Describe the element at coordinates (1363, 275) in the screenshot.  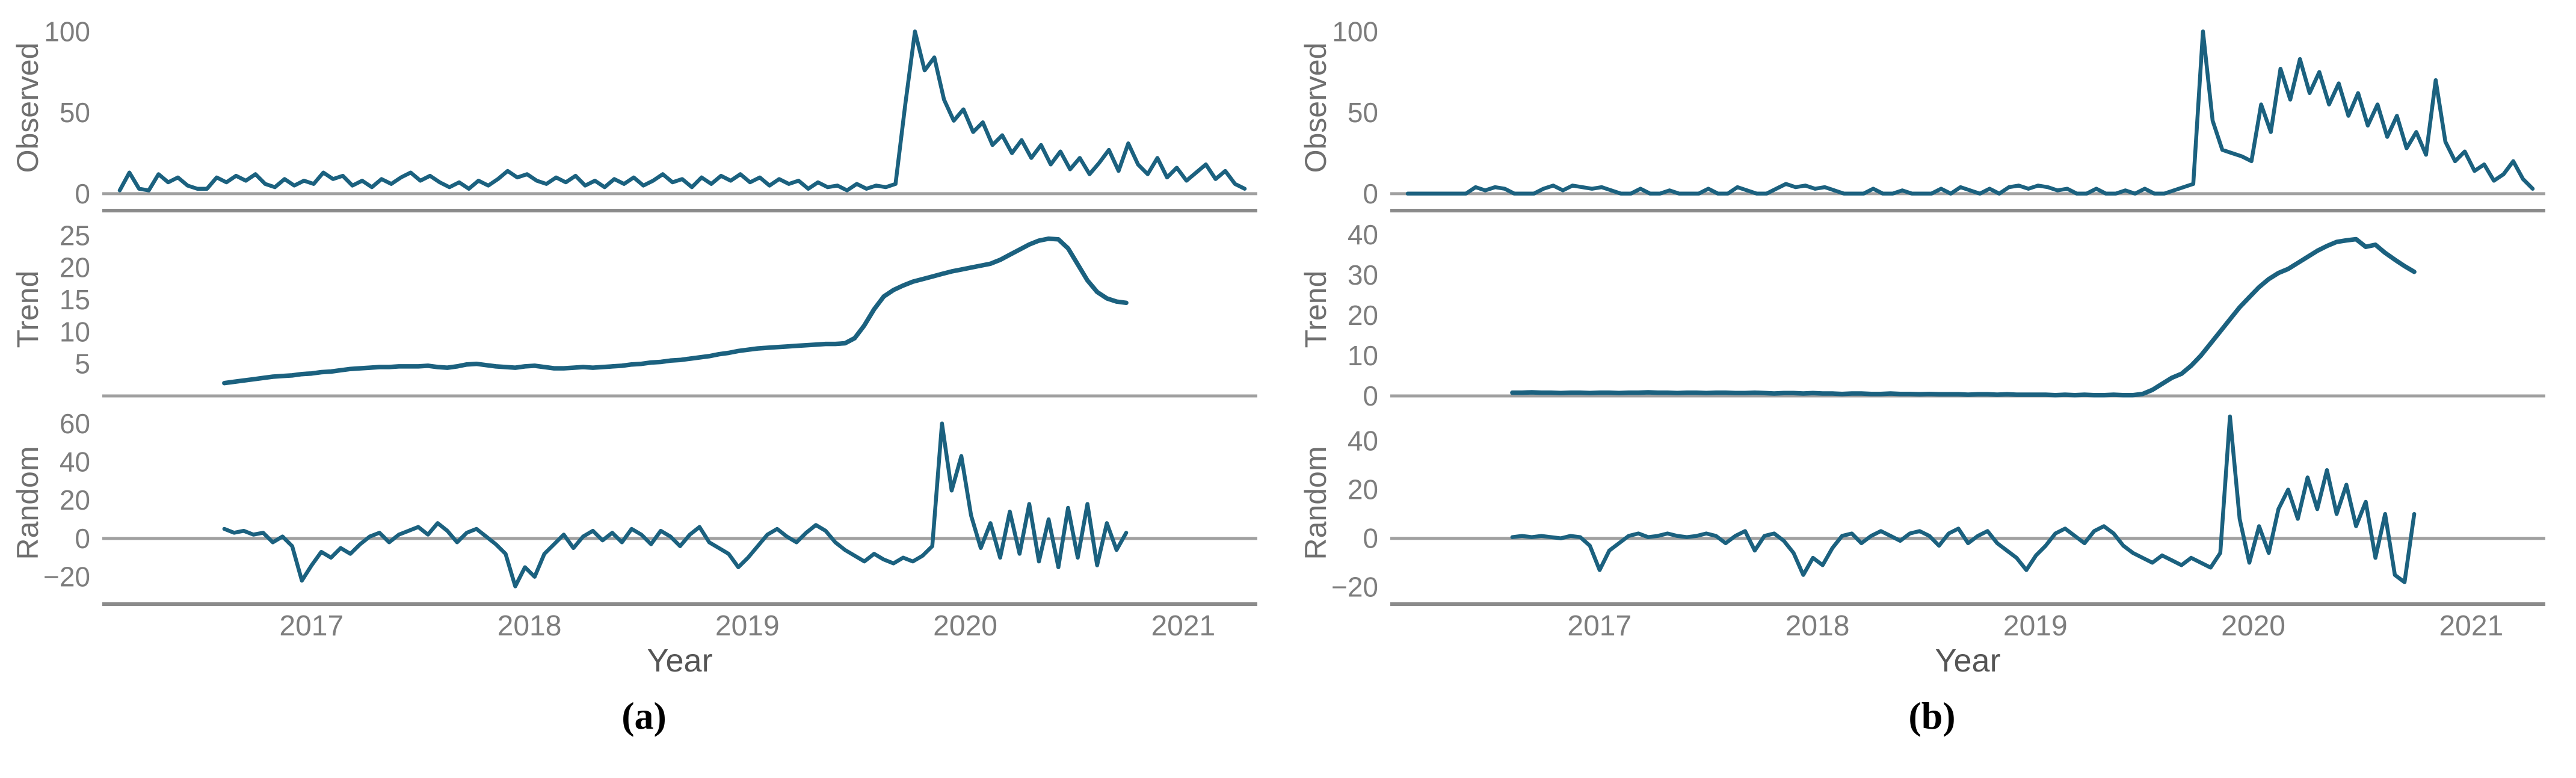
I see `y-tick-label: 30` at that location.